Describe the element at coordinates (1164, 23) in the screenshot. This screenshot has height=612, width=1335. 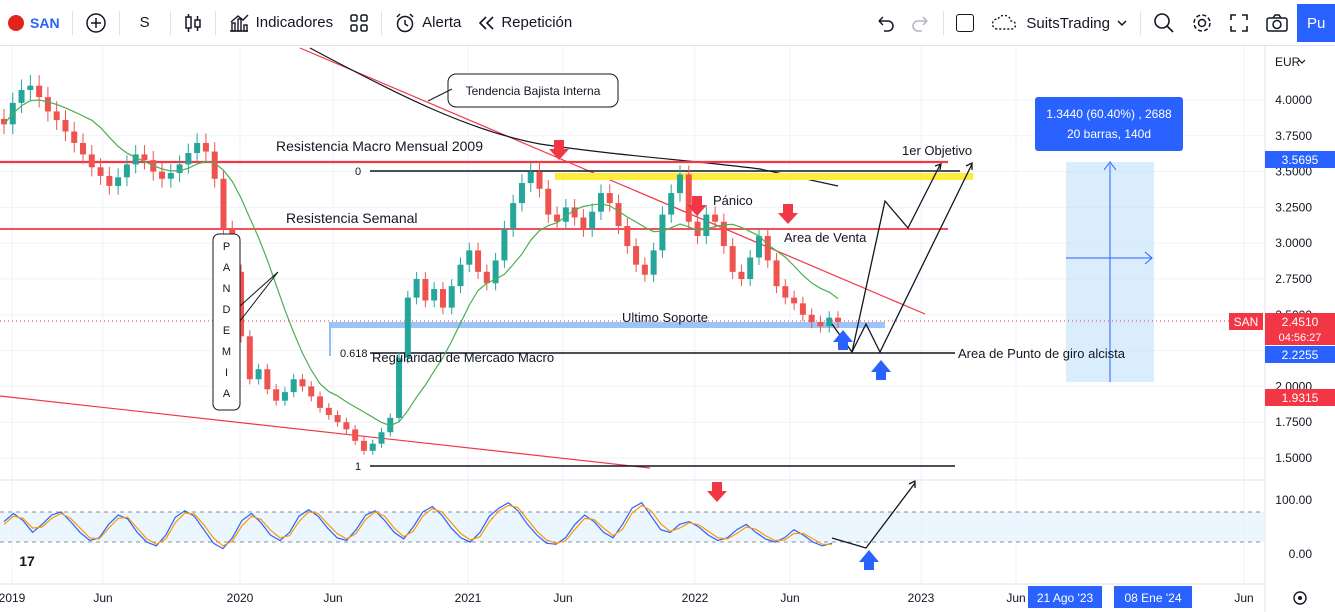
I see `search-button` at that location.